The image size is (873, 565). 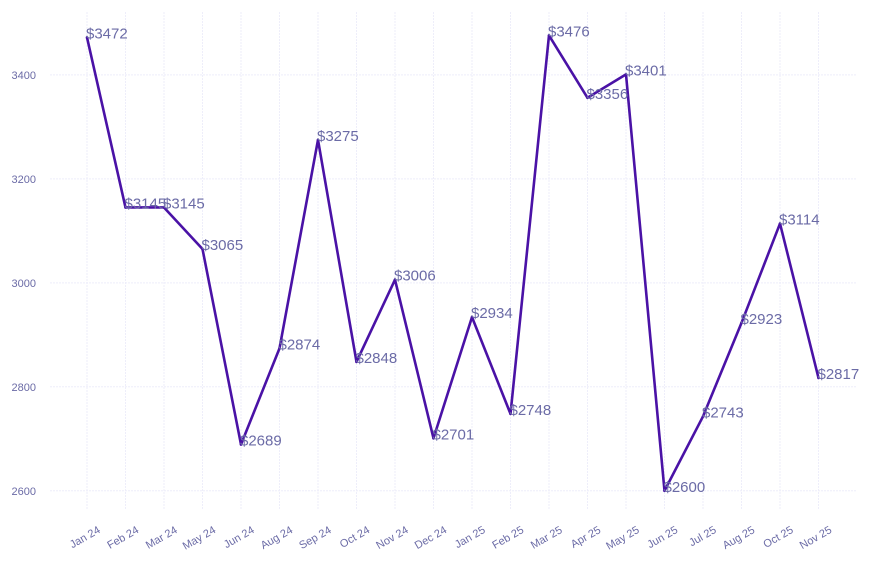 I want to click on x-tick-label: Jul 25, so click(x=702, y=536).